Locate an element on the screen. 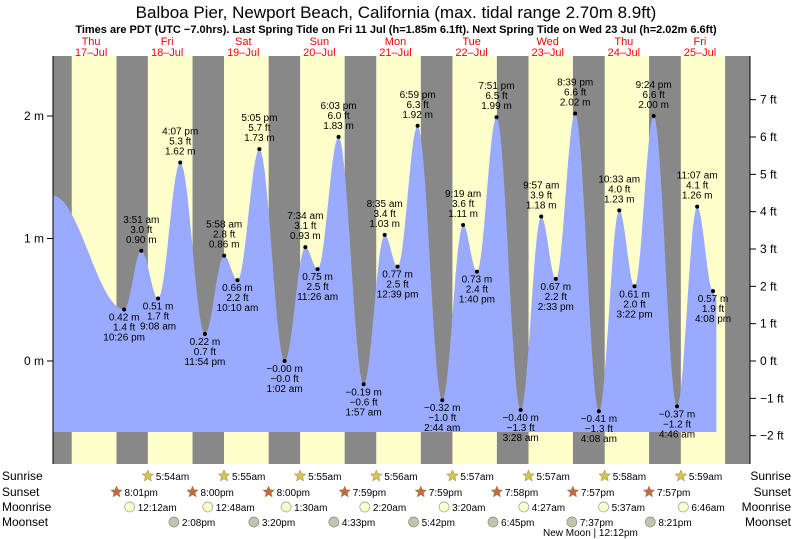 The width and height of the screenshot is (793, 539). tide-label: 3.4 ft is located at coordinates (385, 214).